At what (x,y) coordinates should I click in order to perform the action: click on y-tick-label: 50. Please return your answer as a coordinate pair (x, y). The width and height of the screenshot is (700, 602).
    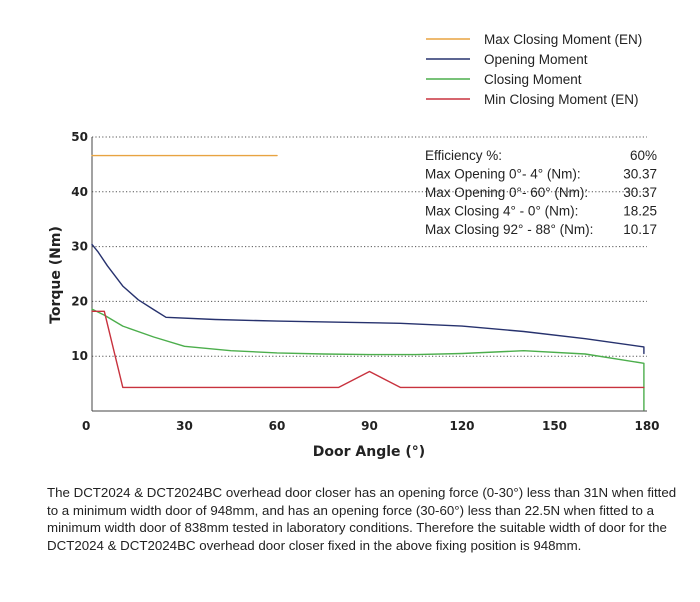
    Looking at the image, I should click on (79, 137).